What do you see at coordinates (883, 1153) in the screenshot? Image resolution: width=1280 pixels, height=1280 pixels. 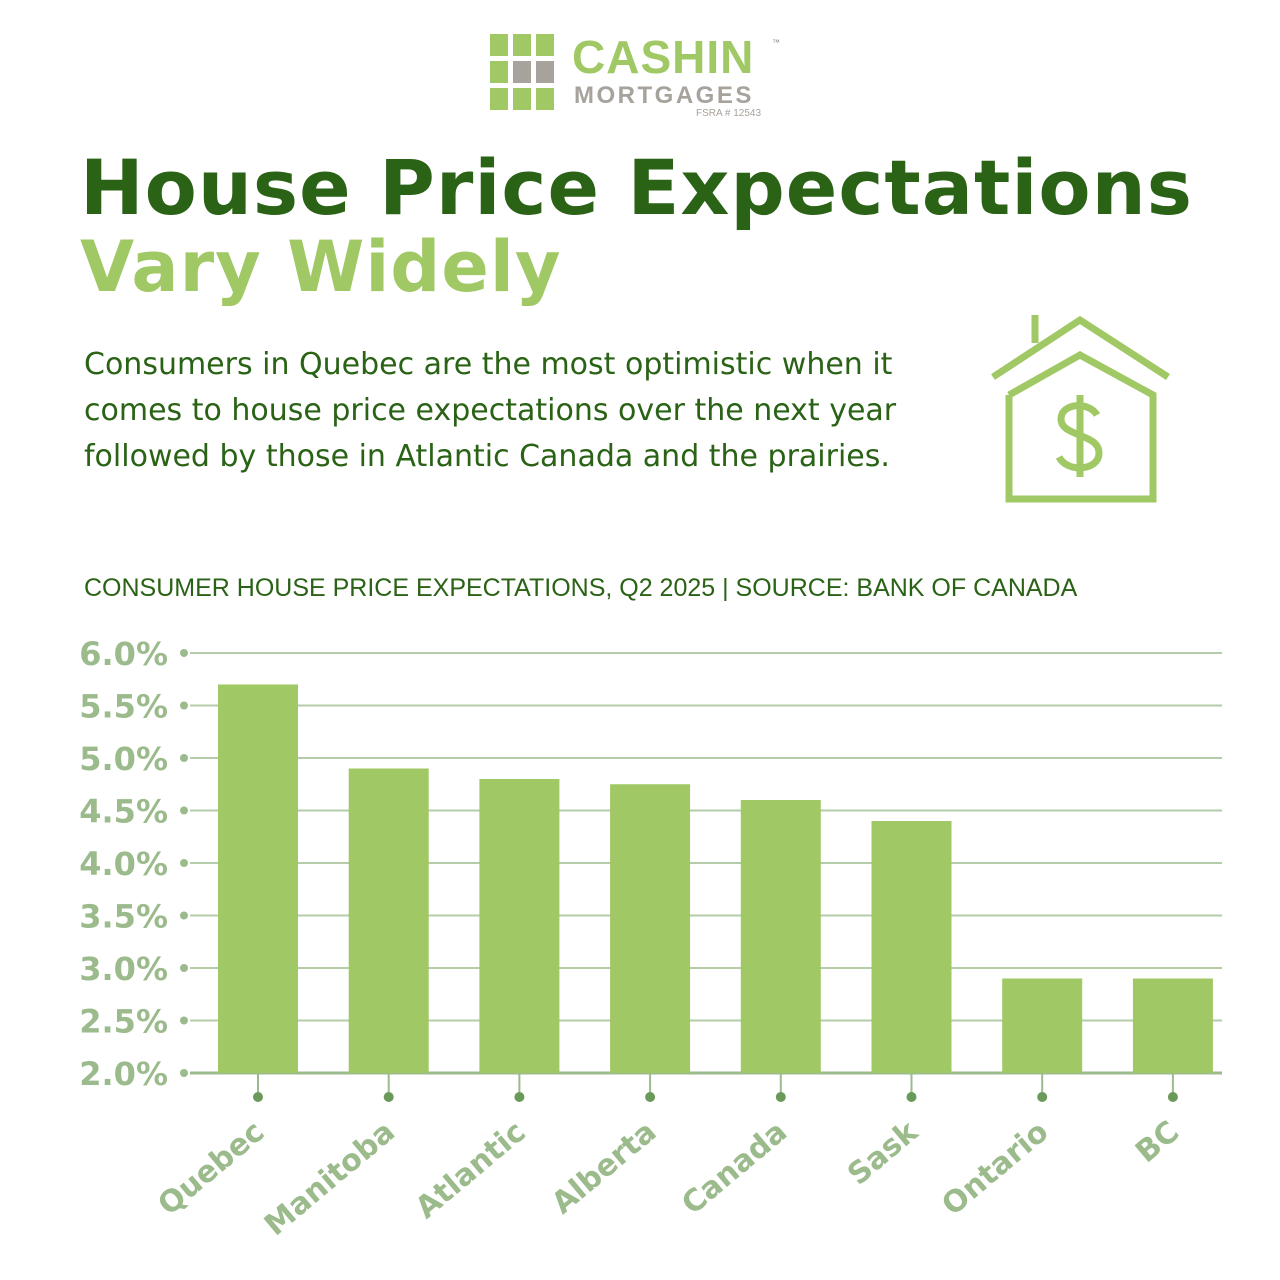 I see `x-tick-label: Sask` at bounding box center [883, 1153].